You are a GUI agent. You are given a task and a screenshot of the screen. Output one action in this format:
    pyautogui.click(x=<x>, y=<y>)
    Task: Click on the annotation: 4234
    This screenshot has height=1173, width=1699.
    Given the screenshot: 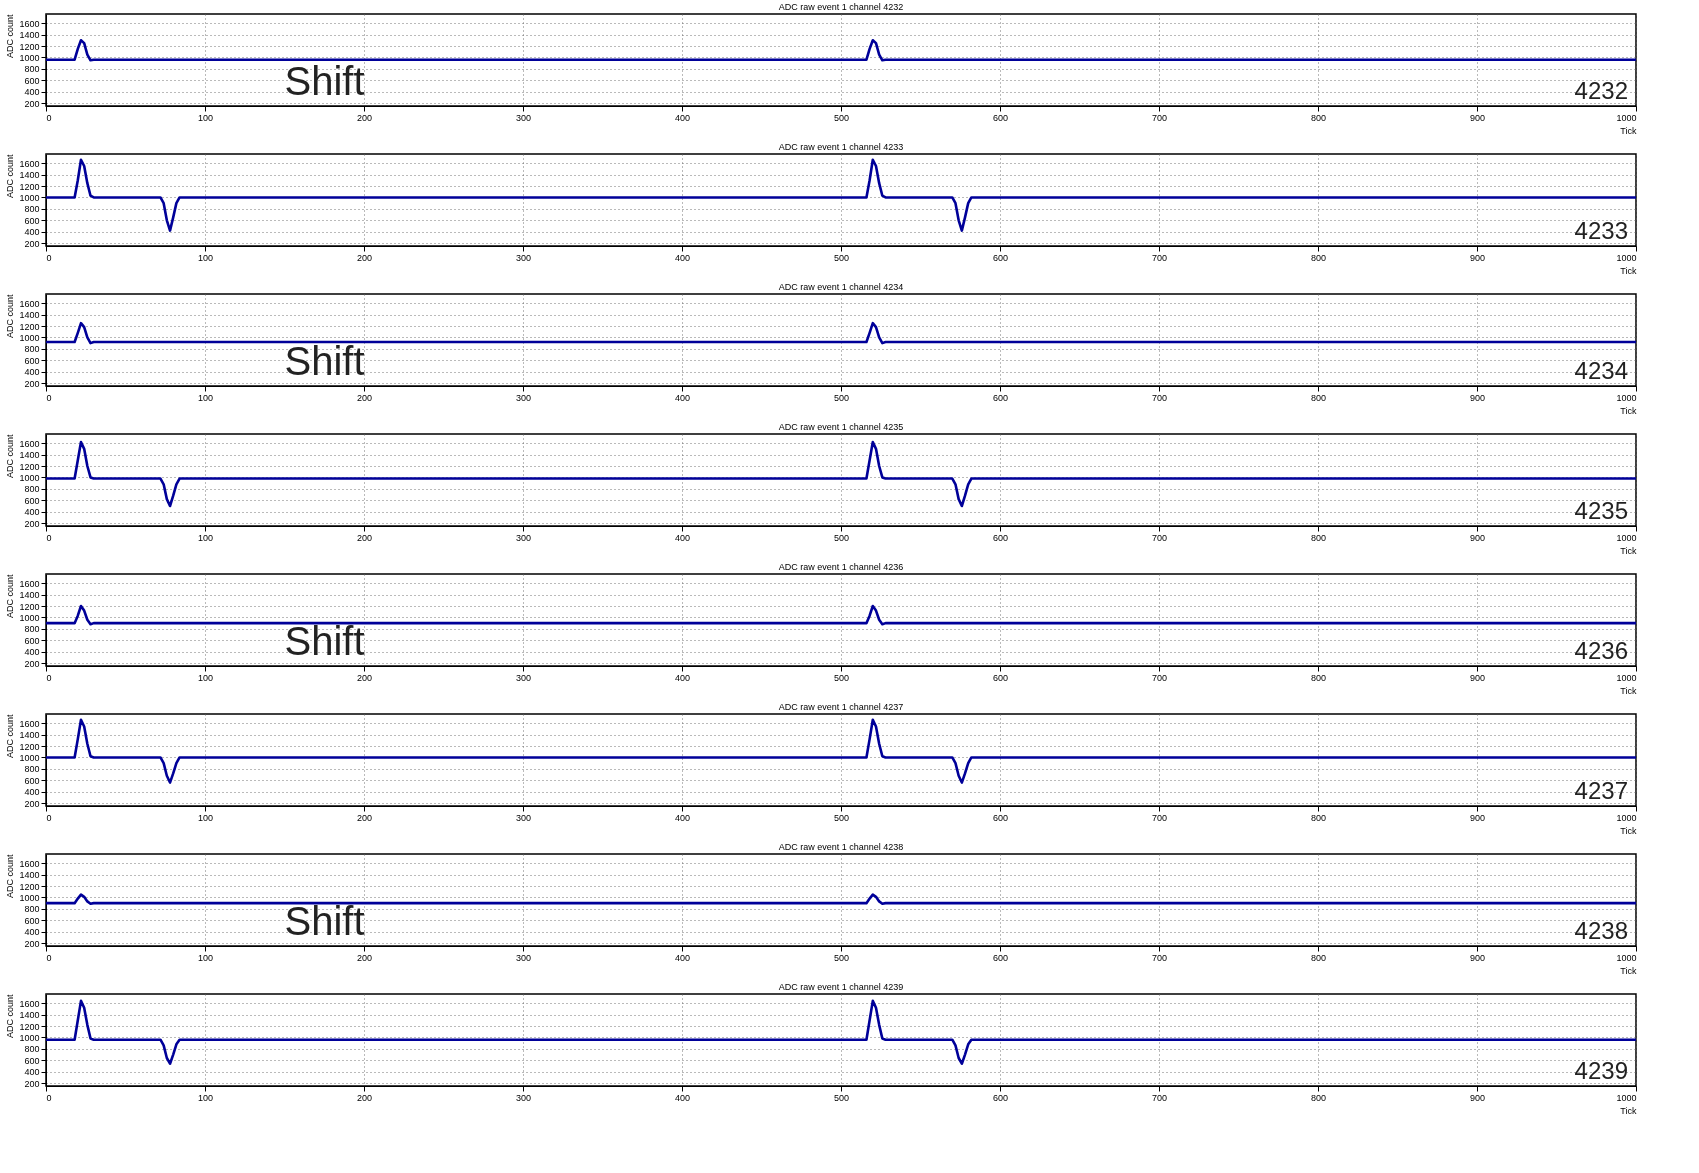 What is the action you would take?
    pyautogui.click(x=1601, y=370)
    